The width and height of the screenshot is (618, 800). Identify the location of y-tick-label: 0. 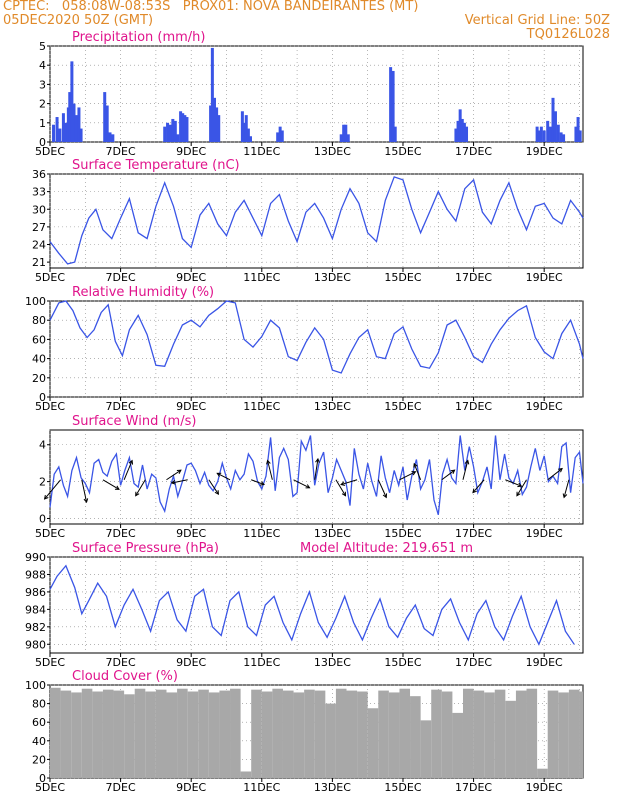
(42, 778).